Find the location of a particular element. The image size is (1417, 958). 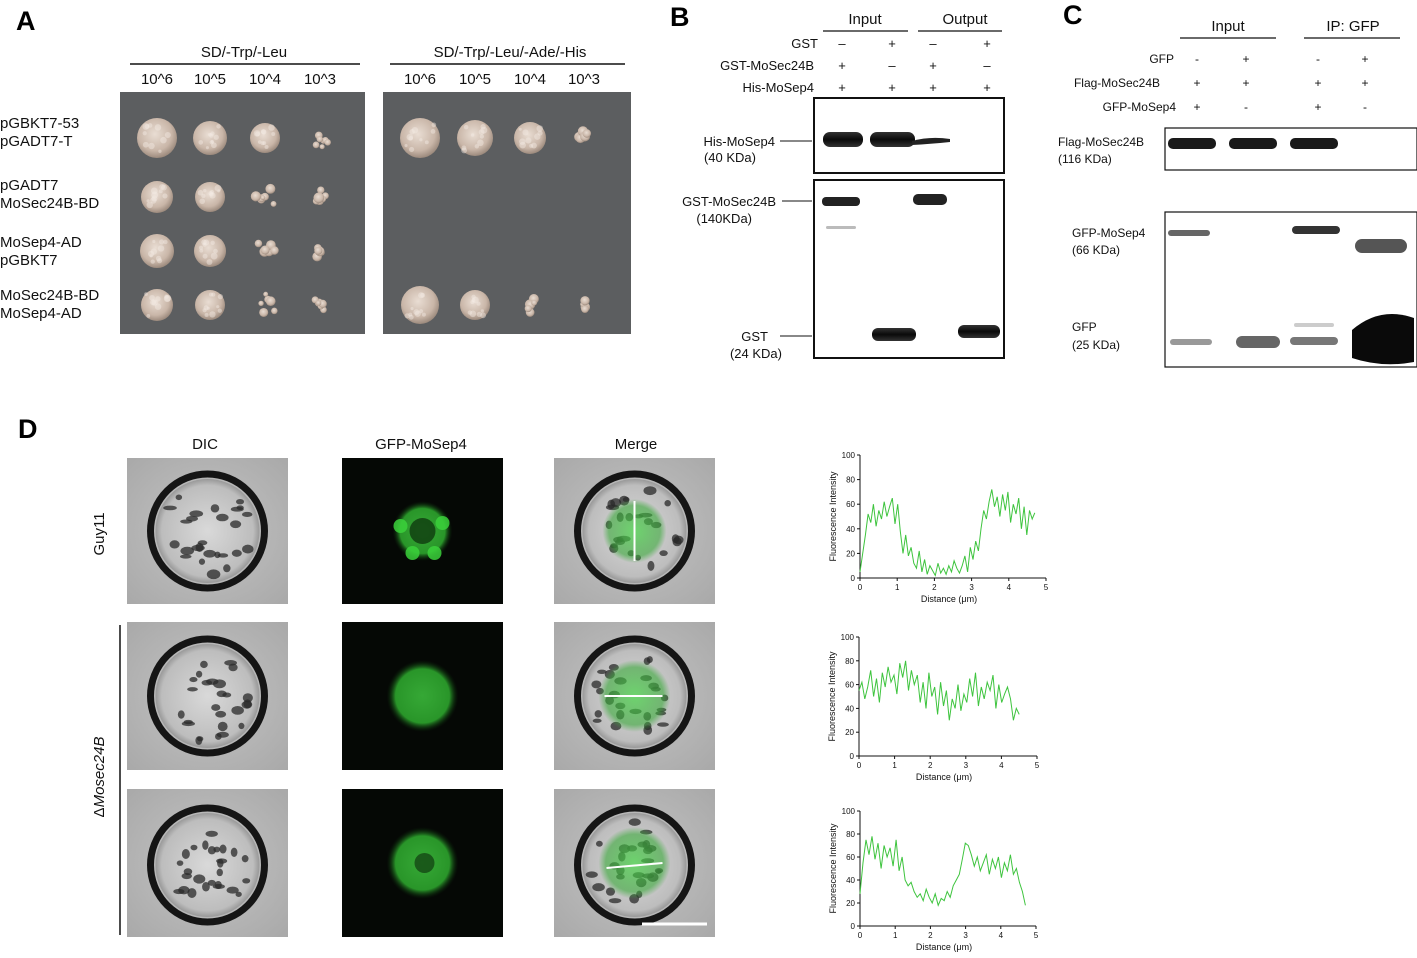

plate2-dilution-label: 10^3 is located at coordinates (584, 79).